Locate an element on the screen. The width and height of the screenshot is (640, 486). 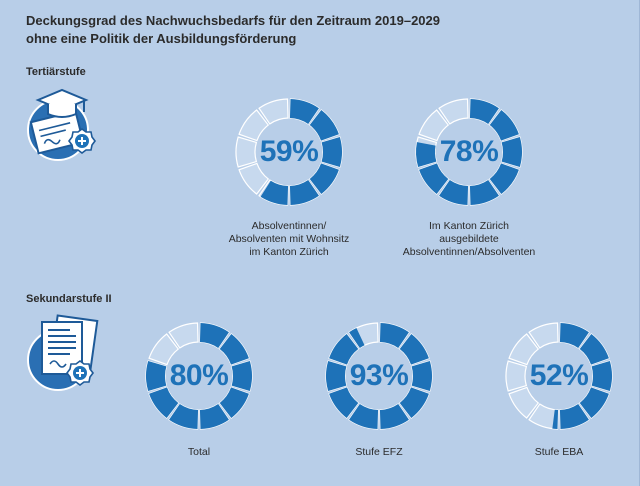
donut-percentage: 93% is located at coordinates (379, 375).